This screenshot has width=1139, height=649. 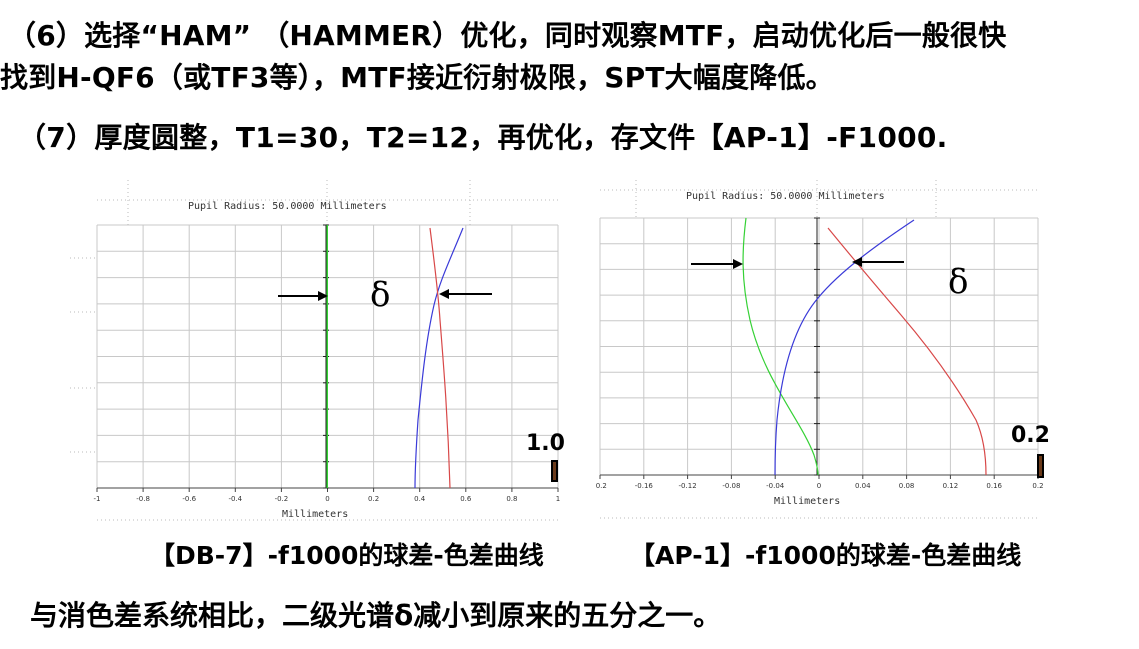 What do you see at coordinates (143, 499) in the screenshot?
I see `tick-label: -0.8` at bounding box center [143, 499].